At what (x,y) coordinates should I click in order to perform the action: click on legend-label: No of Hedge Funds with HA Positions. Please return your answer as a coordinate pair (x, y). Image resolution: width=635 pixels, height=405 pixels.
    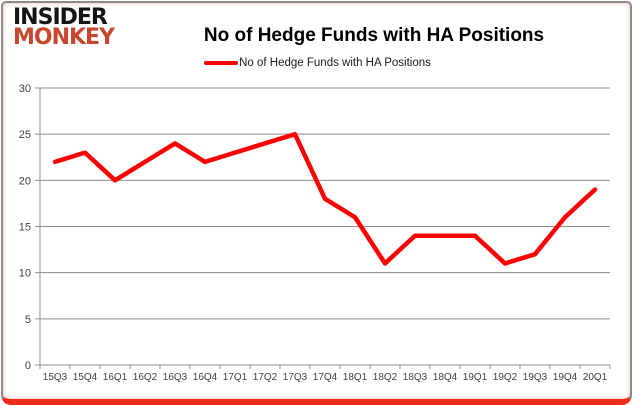
    Looking at the image, I should click on (335, 63).